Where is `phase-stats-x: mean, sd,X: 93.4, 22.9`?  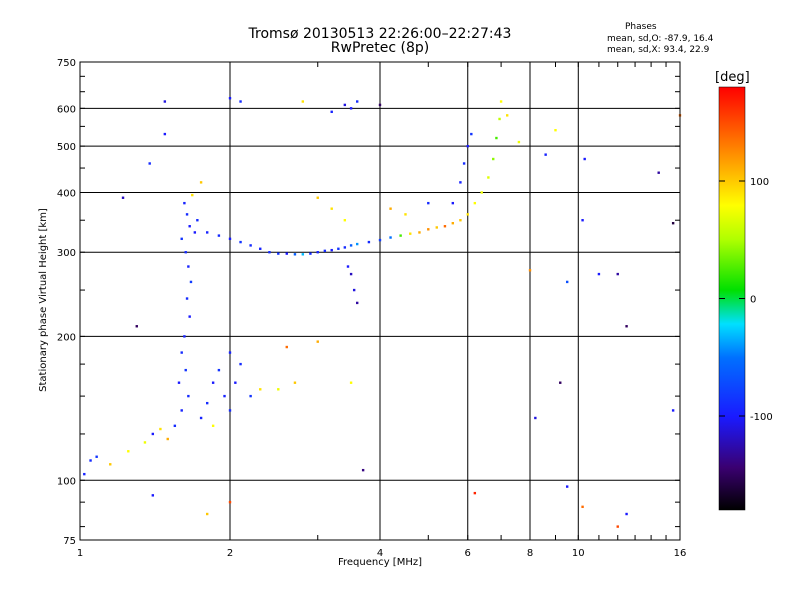
phase-stats-x: mean, sd,X: 93.4, 22.9 is located at coordinates (658, 50).